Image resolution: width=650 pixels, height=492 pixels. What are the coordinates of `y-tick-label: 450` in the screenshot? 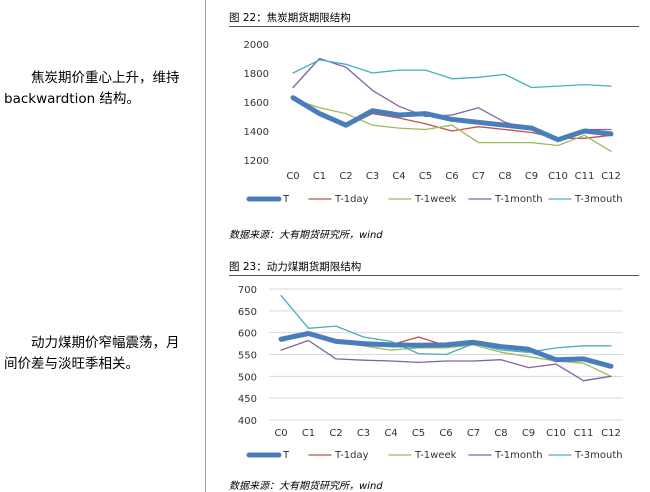 It's located at (247, 399).